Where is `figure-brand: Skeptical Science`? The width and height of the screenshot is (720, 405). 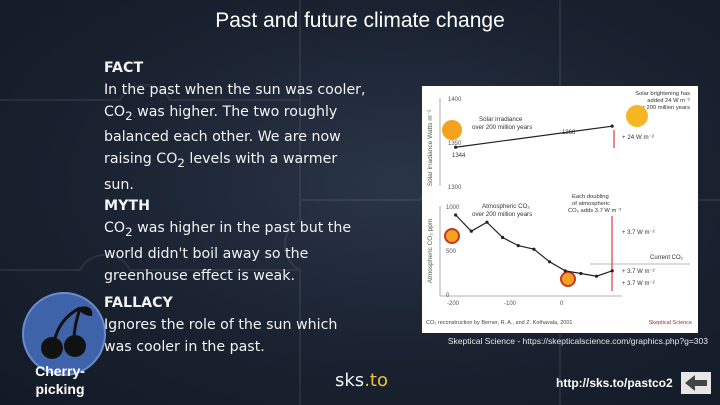
figure-brand: Skeptical Science is located at coordinates (670, 323).